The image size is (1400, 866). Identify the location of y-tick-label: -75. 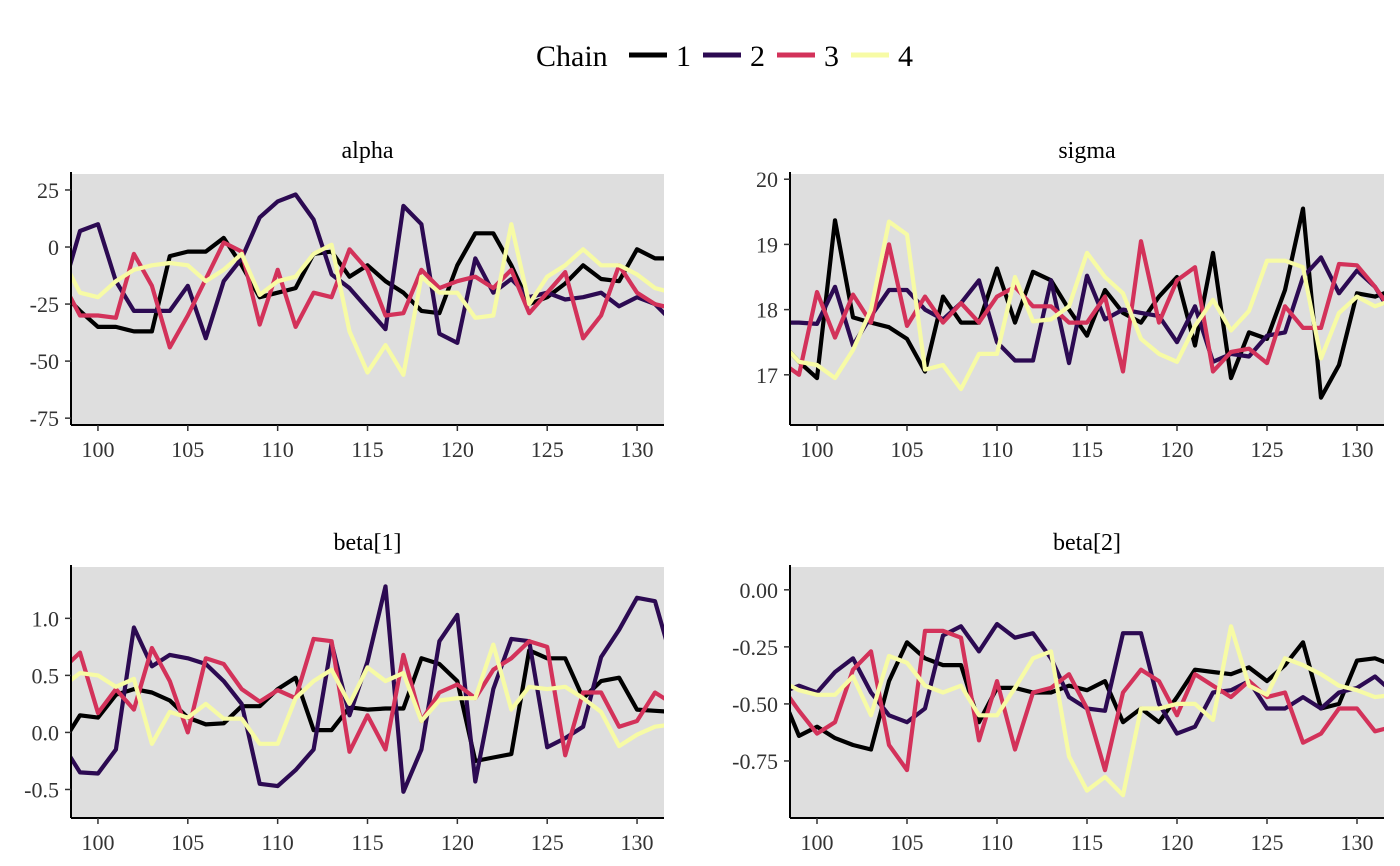
(44, 418).